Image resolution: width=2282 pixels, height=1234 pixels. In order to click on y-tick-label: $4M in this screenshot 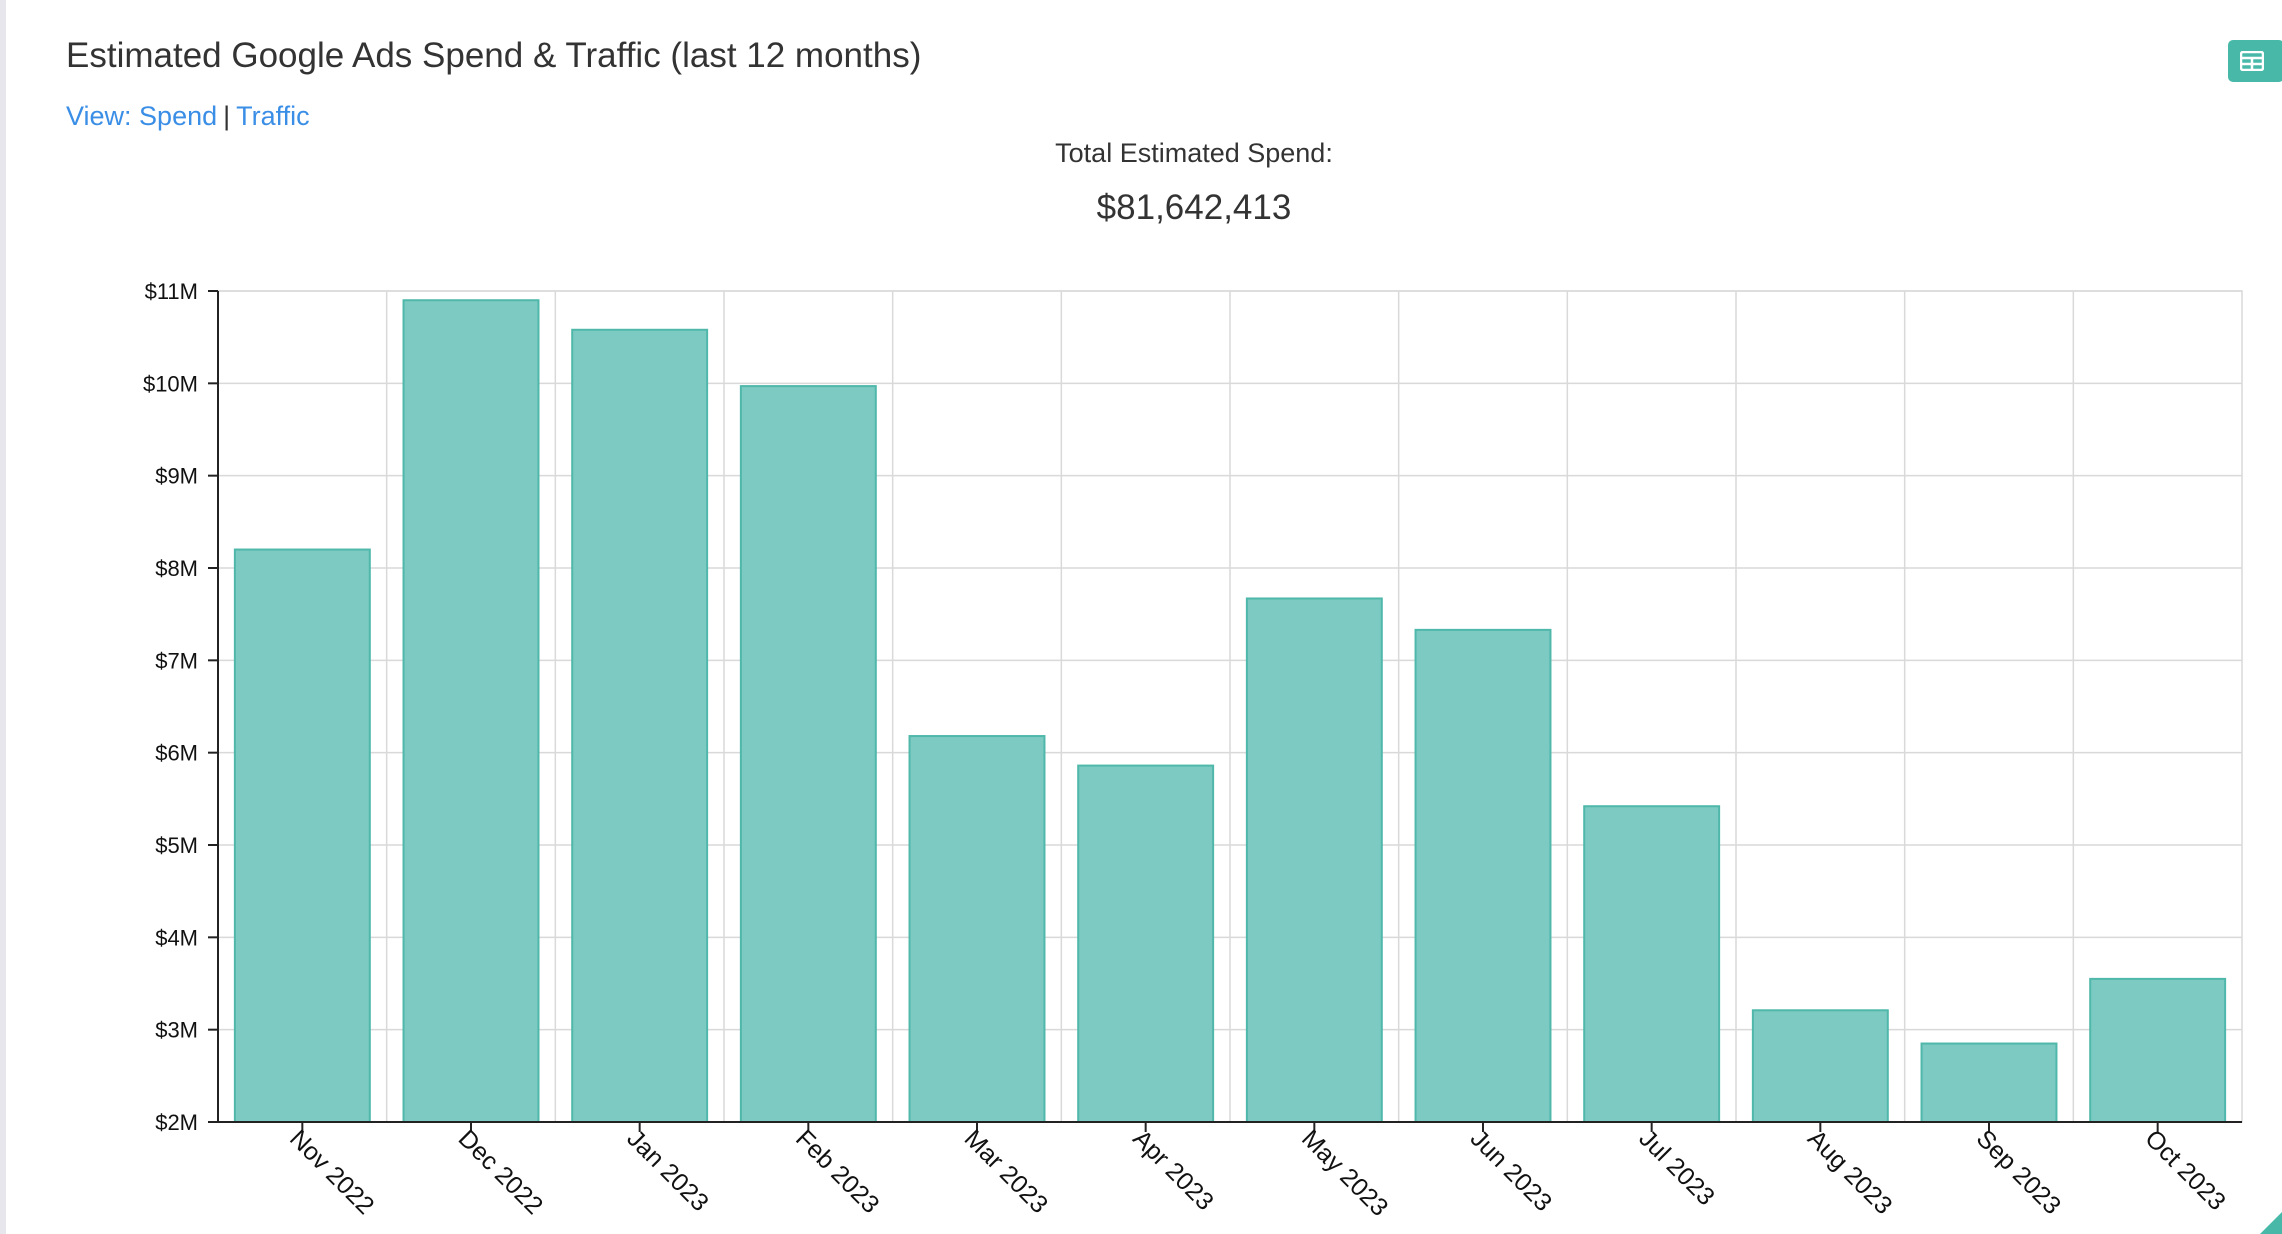, I will do `click(176, 937)`.